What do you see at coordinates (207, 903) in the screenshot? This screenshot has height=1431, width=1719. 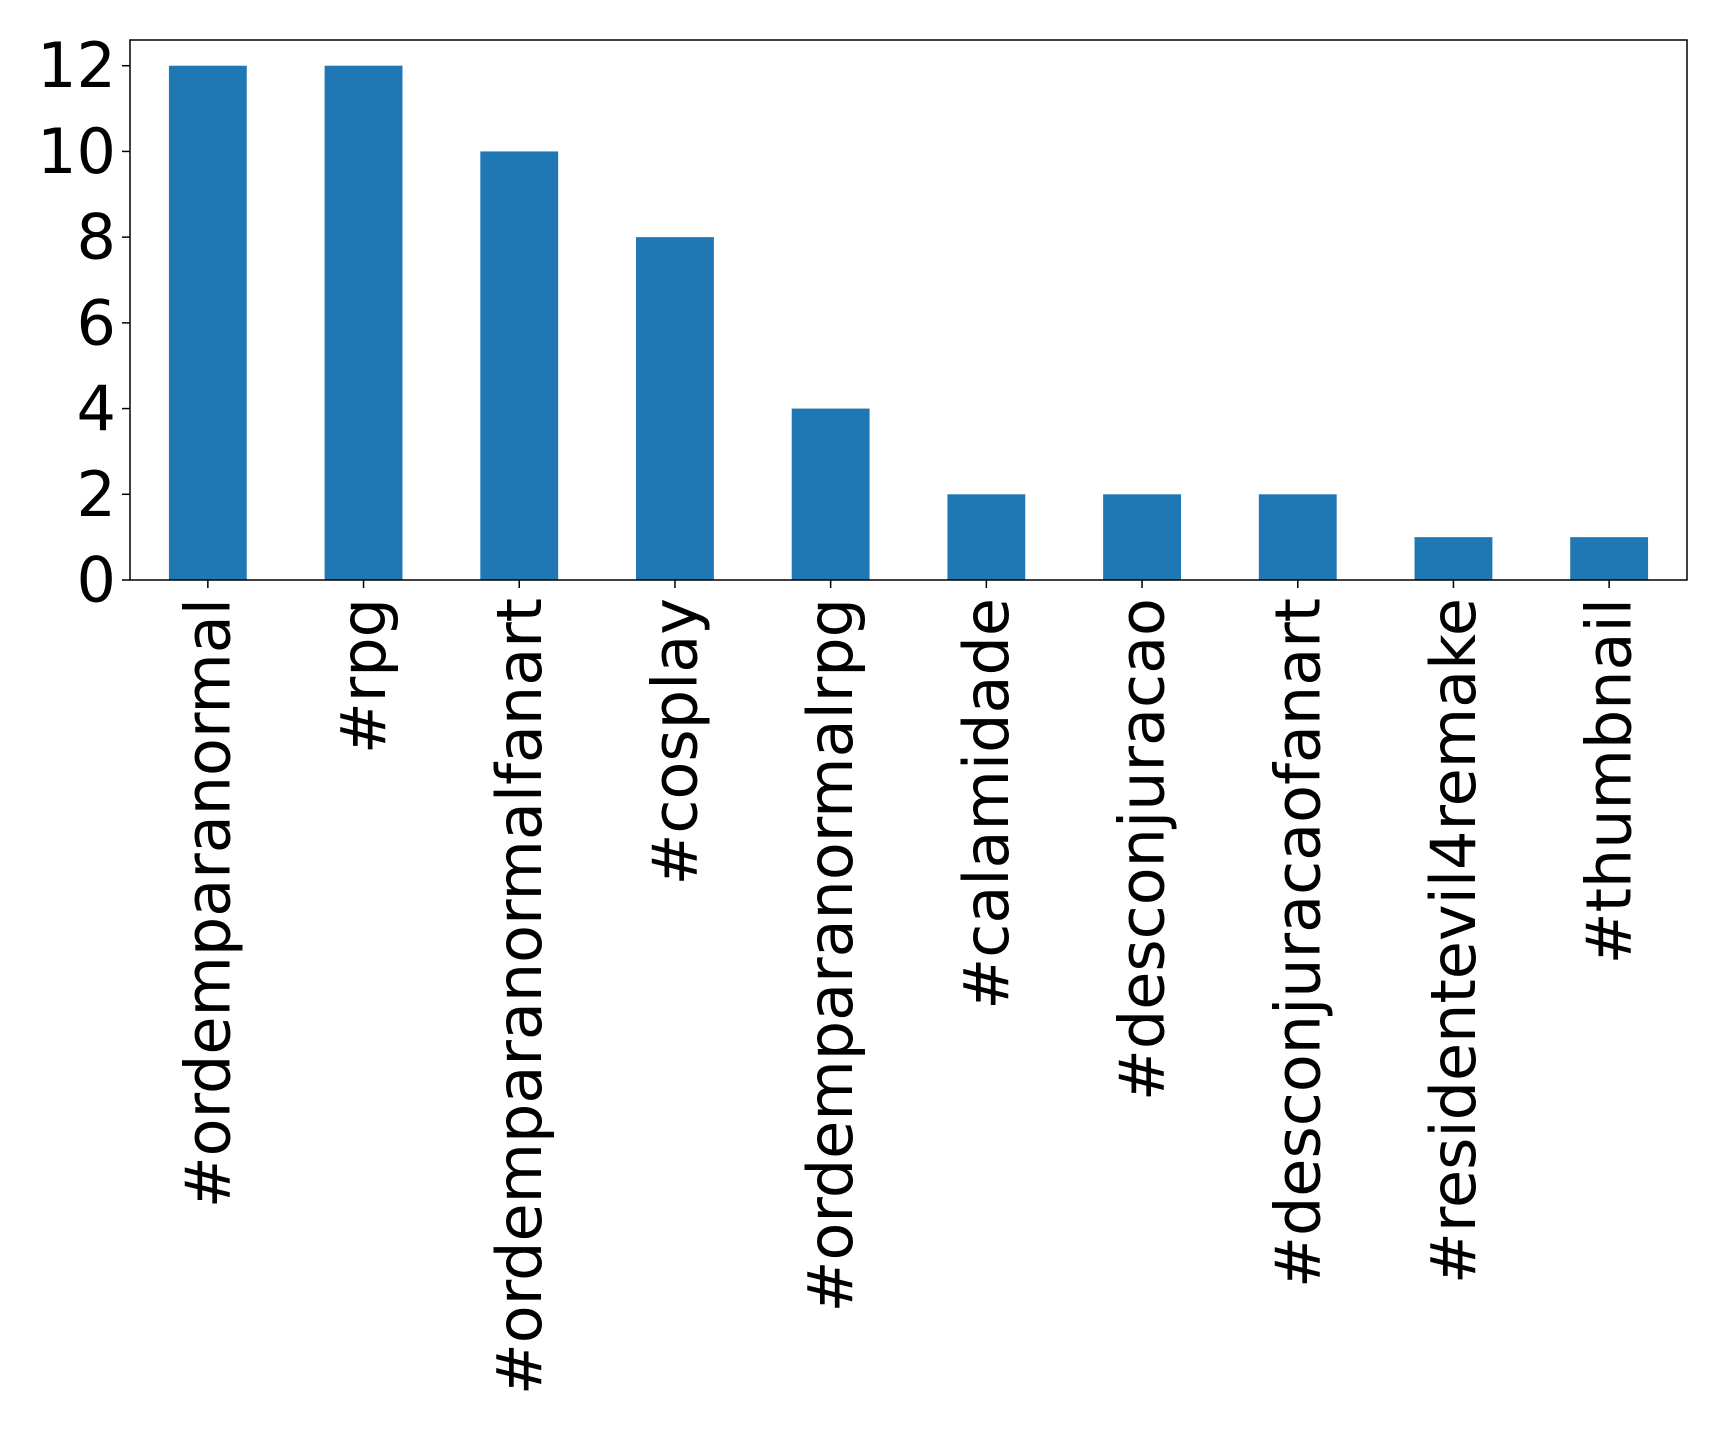 I see `x-tick-label: #ordemparanormal` at bounding box center [207, 903].